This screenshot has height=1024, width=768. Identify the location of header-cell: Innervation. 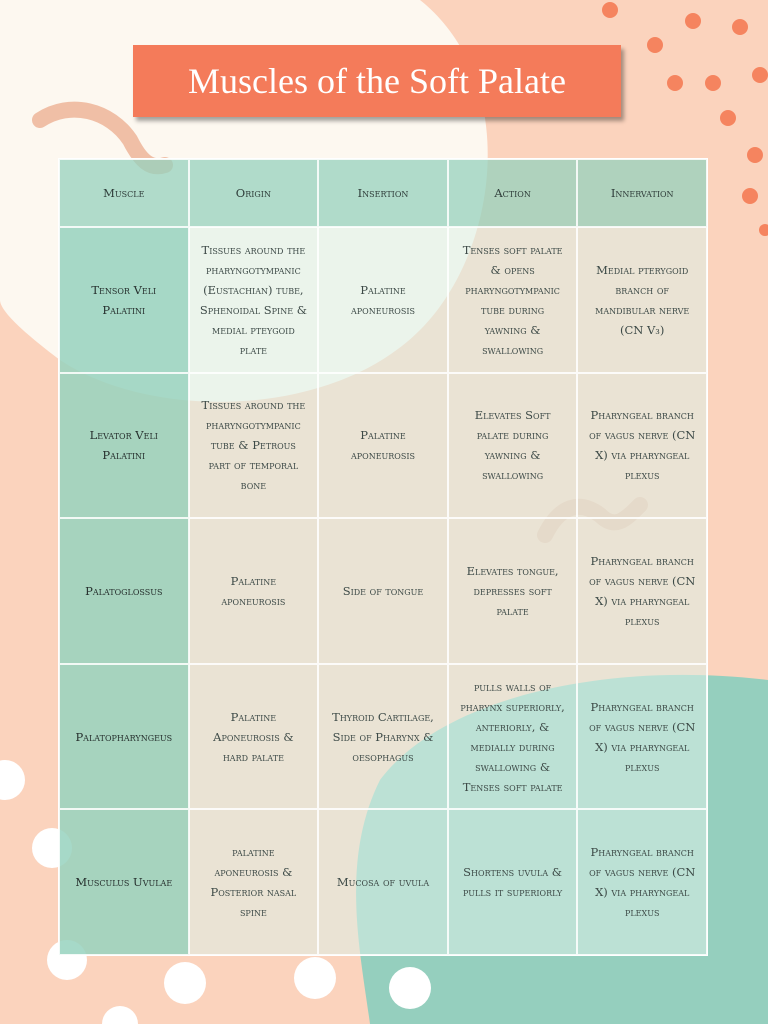
(642, 193).